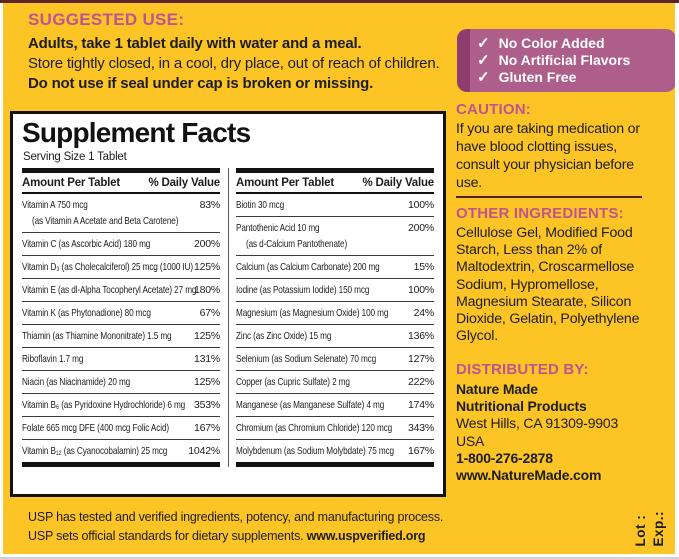 The width and height of the screenshot is (679, 559). Describe the element at coordinates (206, 404) in the screenshot. I see `daily-value: 353%` at that location.